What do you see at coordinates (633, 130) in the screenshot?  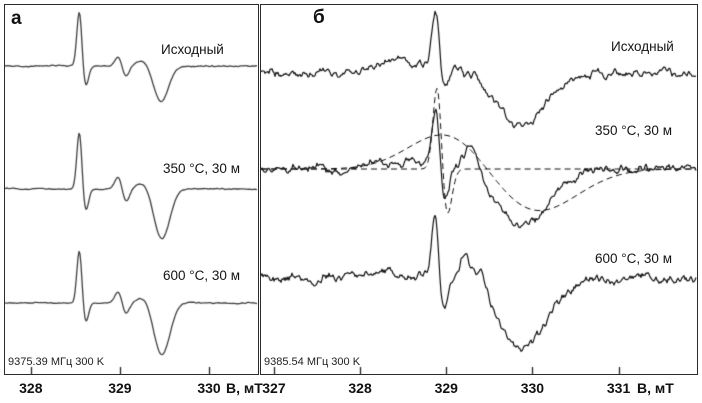 I see `series-label-350-b: 350 °C, 30 м` at bounding box center [633, 130].